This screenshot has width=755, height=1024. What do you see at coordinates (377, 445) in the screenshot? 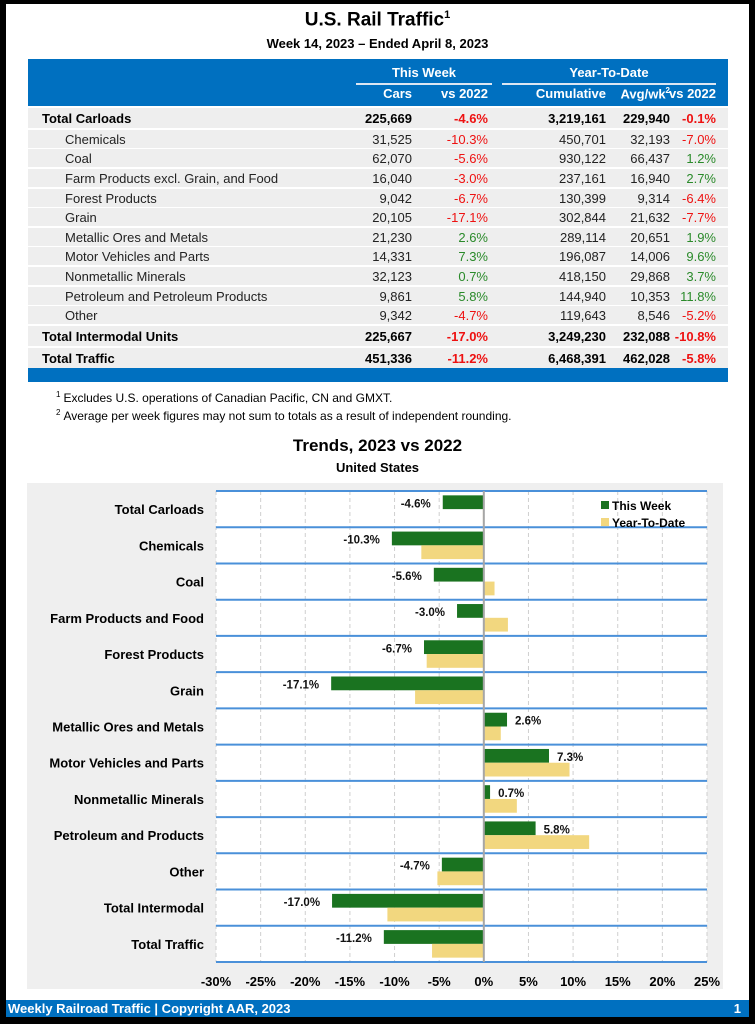
I see `chart-title: Trends, 2023 vs 2022` at bounding box center [377, 445].